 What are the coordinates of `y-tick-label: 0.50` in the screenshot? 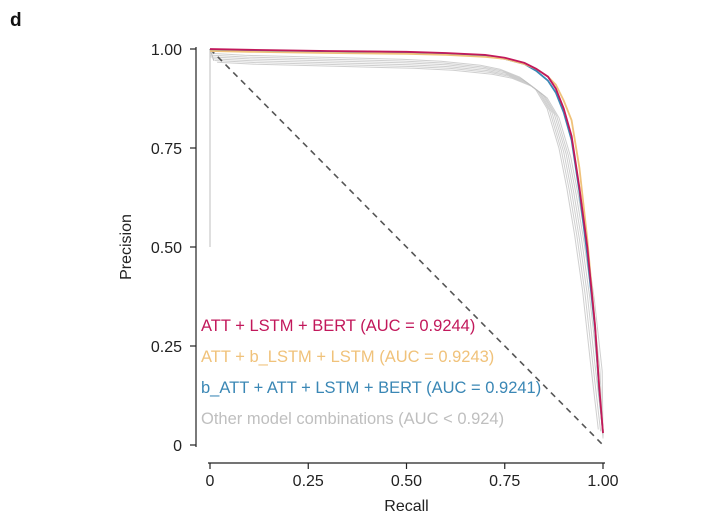 It's located at (166, 248).